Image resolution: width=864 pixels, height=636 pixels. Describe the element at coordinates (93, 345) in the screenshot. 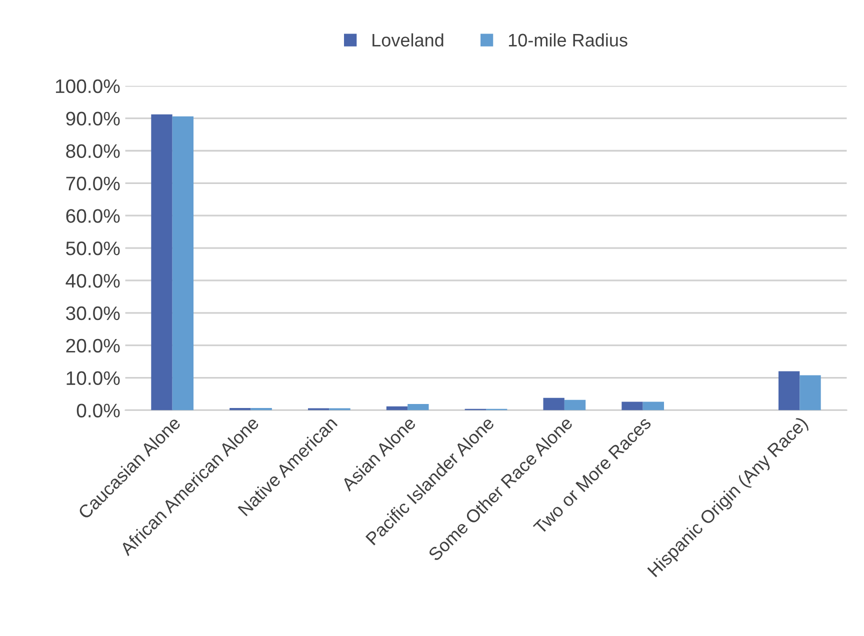

I see `y-tick-label: 20.0%` at that location.